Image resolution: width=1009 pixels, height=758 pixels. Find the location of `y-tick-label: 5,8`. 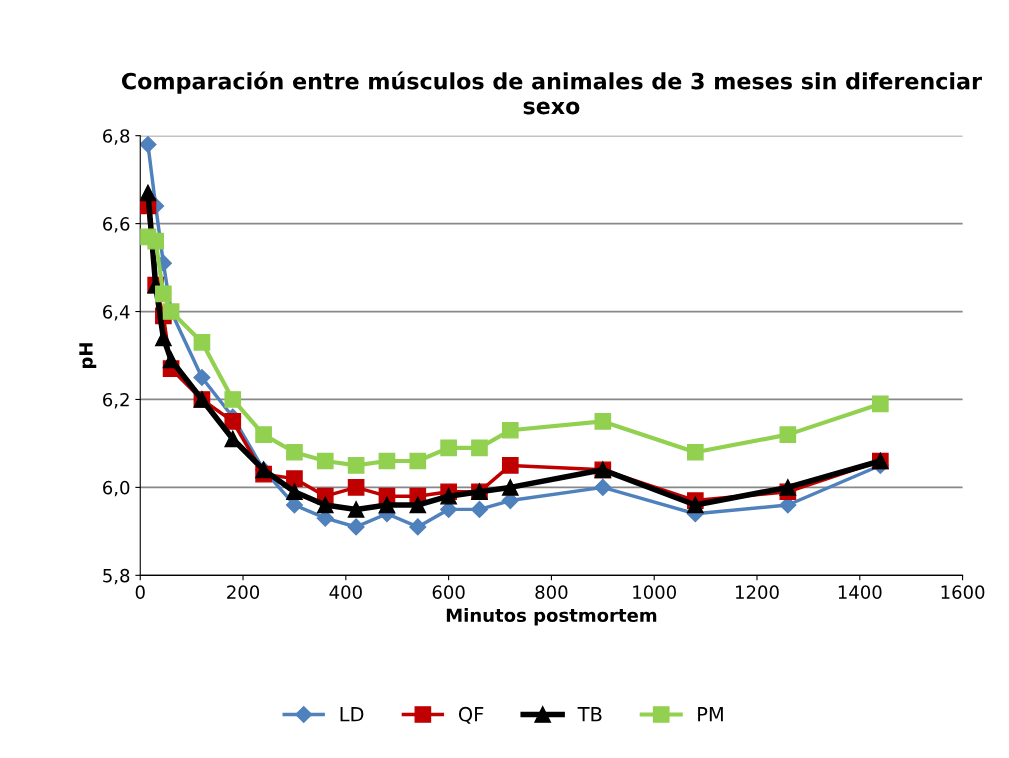

y-tick-label: 5,8 is located at coordinates (116, 576).